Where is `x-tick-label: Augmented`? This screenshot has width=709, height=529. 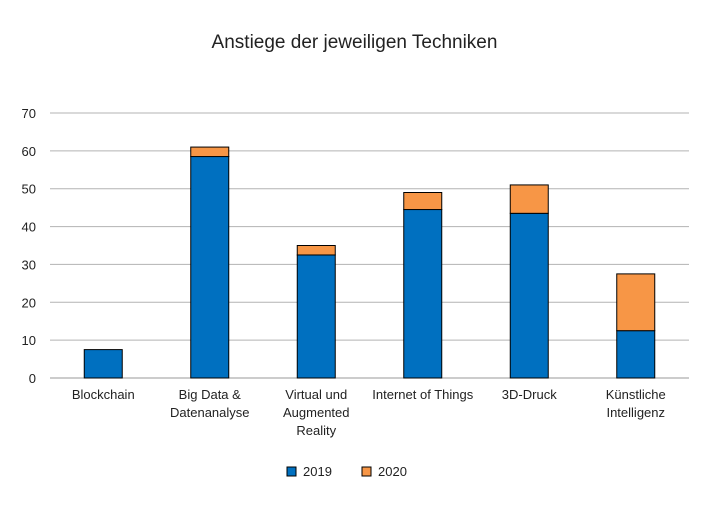 x-tick-label: Augmented is located at coordinates (316, 412).